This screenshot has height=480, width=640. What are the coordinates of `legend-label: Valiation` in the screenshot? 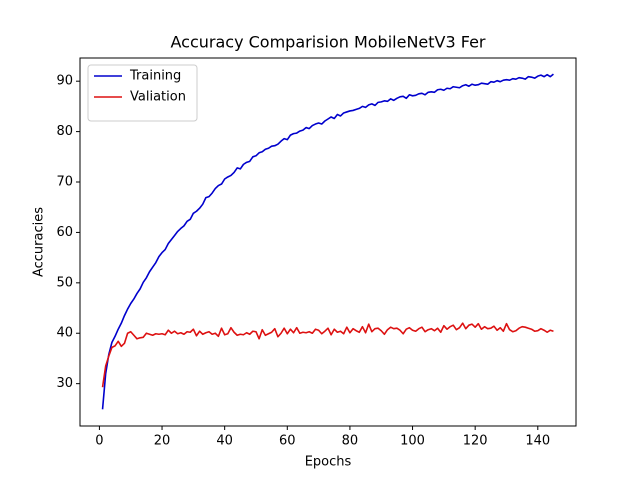 It's located at (158, 97).